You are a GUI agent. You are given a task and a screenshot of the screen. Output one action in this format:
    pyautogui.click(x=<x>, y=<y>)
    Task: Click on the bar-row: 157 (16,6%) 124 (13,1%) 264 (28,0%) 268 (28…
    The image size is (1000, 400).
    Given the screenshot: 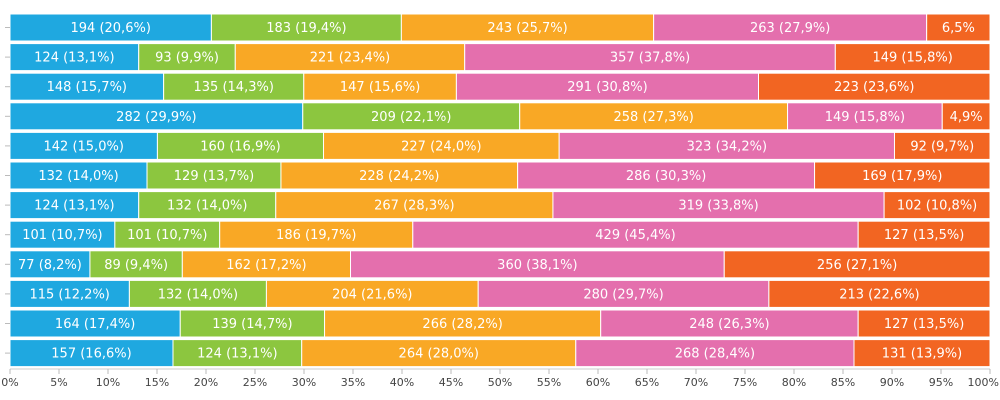 What is the action you would take?
    pyautogui.click(x=500, y=353)
    